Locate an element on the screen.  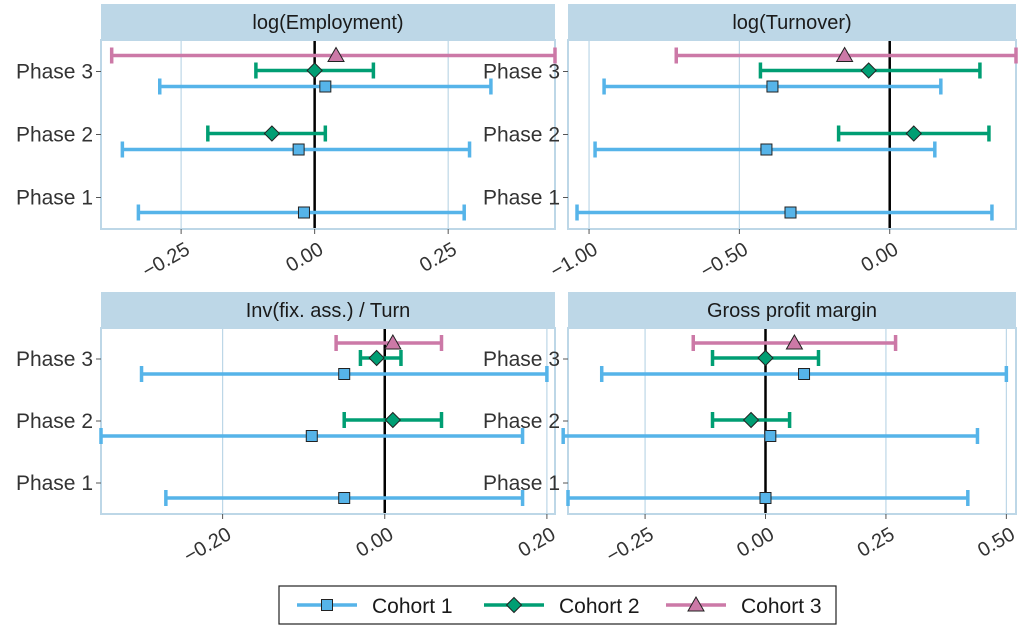
panel-border is located at coordinates (792, 421).